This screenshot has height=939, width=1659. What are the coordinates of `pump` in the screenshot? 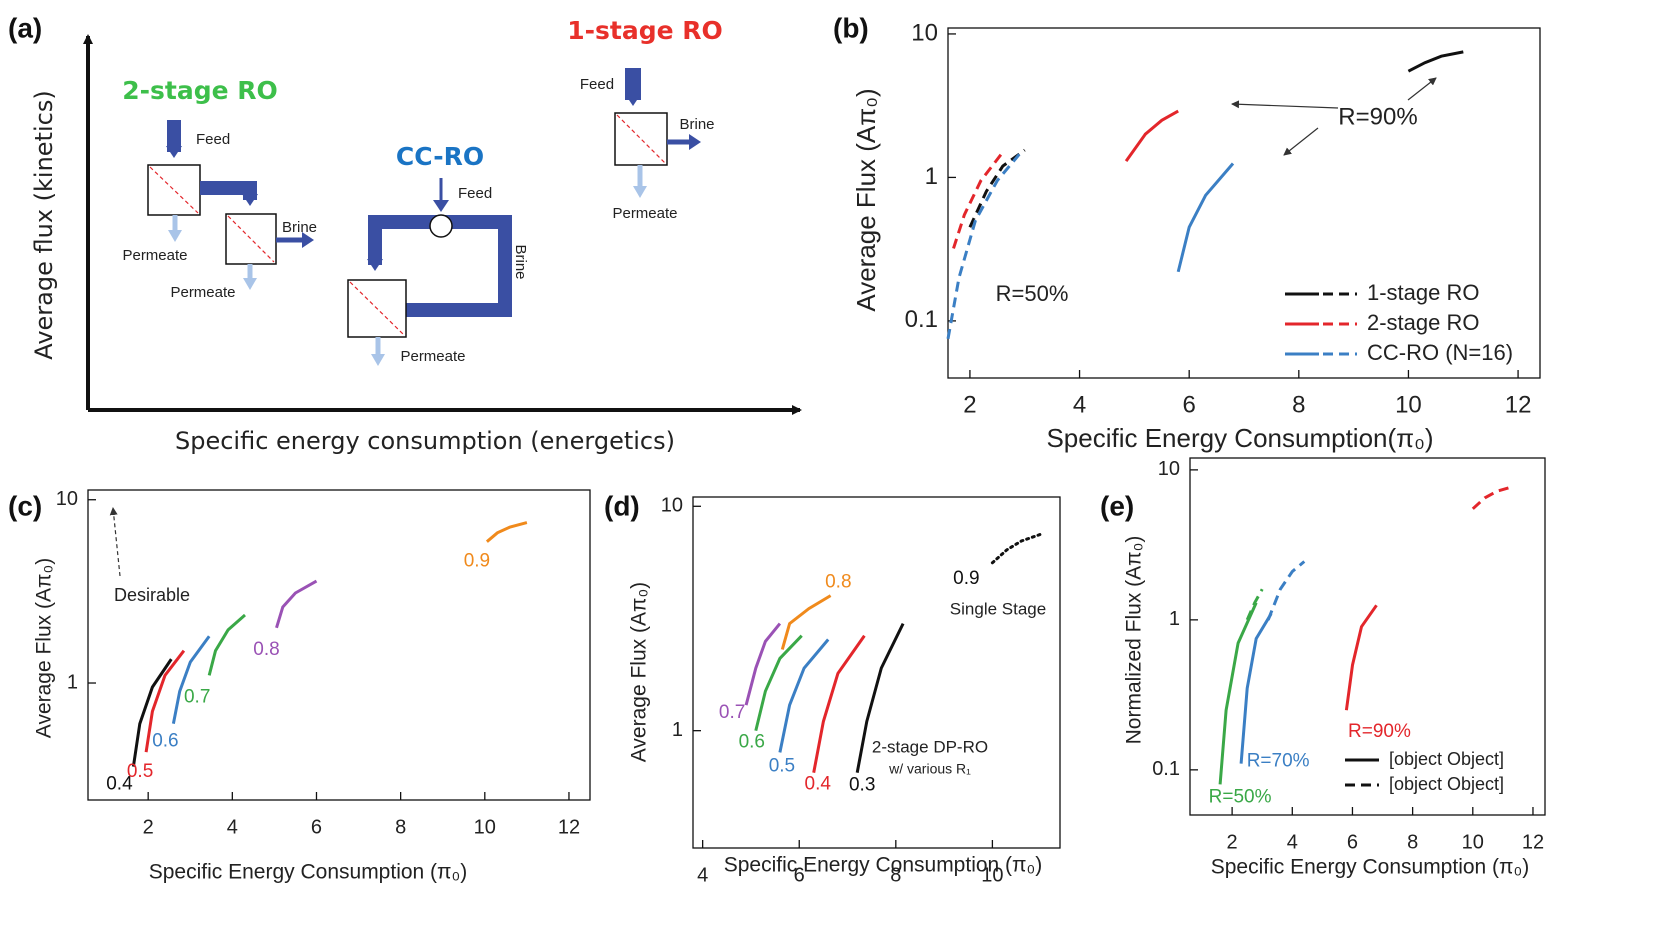 It's located at (441, 226).